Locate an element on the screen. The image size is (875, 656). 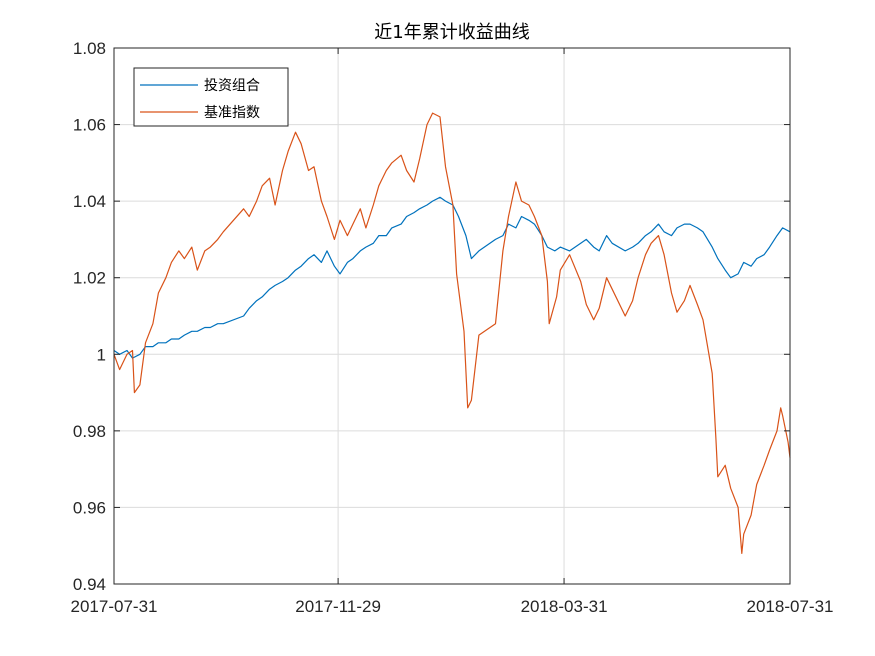
y-tick-label: 0.98 is located at coordinates (89, 431).